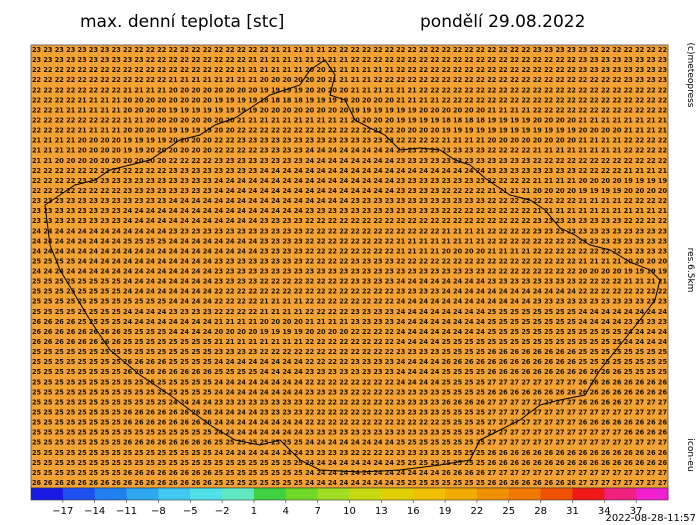 Image resolution: width=700 pixels, height=525 pixels. Describe the element at coordinates (650, 518) in the screenshot. I see `timestamp: 2022-08-28-11:57` at that location.